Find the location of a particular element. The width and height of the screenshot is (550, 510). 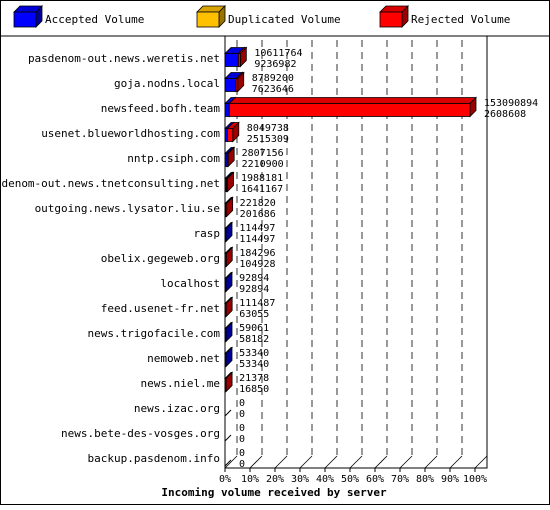

category-label-7: outgoing.news.lysator.liu.se is located at coordinates (127, 208).